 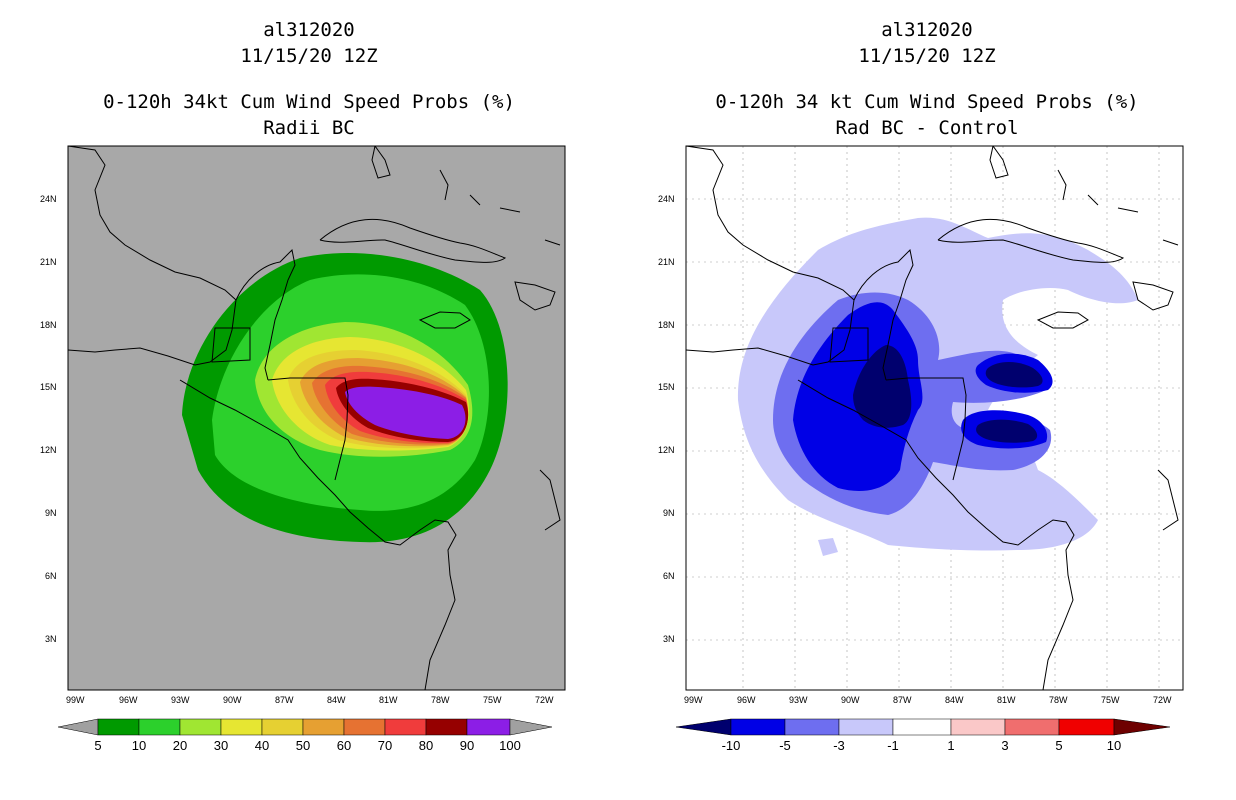 I want to click on colorbar-label: 20, so click(x=180, y=745).